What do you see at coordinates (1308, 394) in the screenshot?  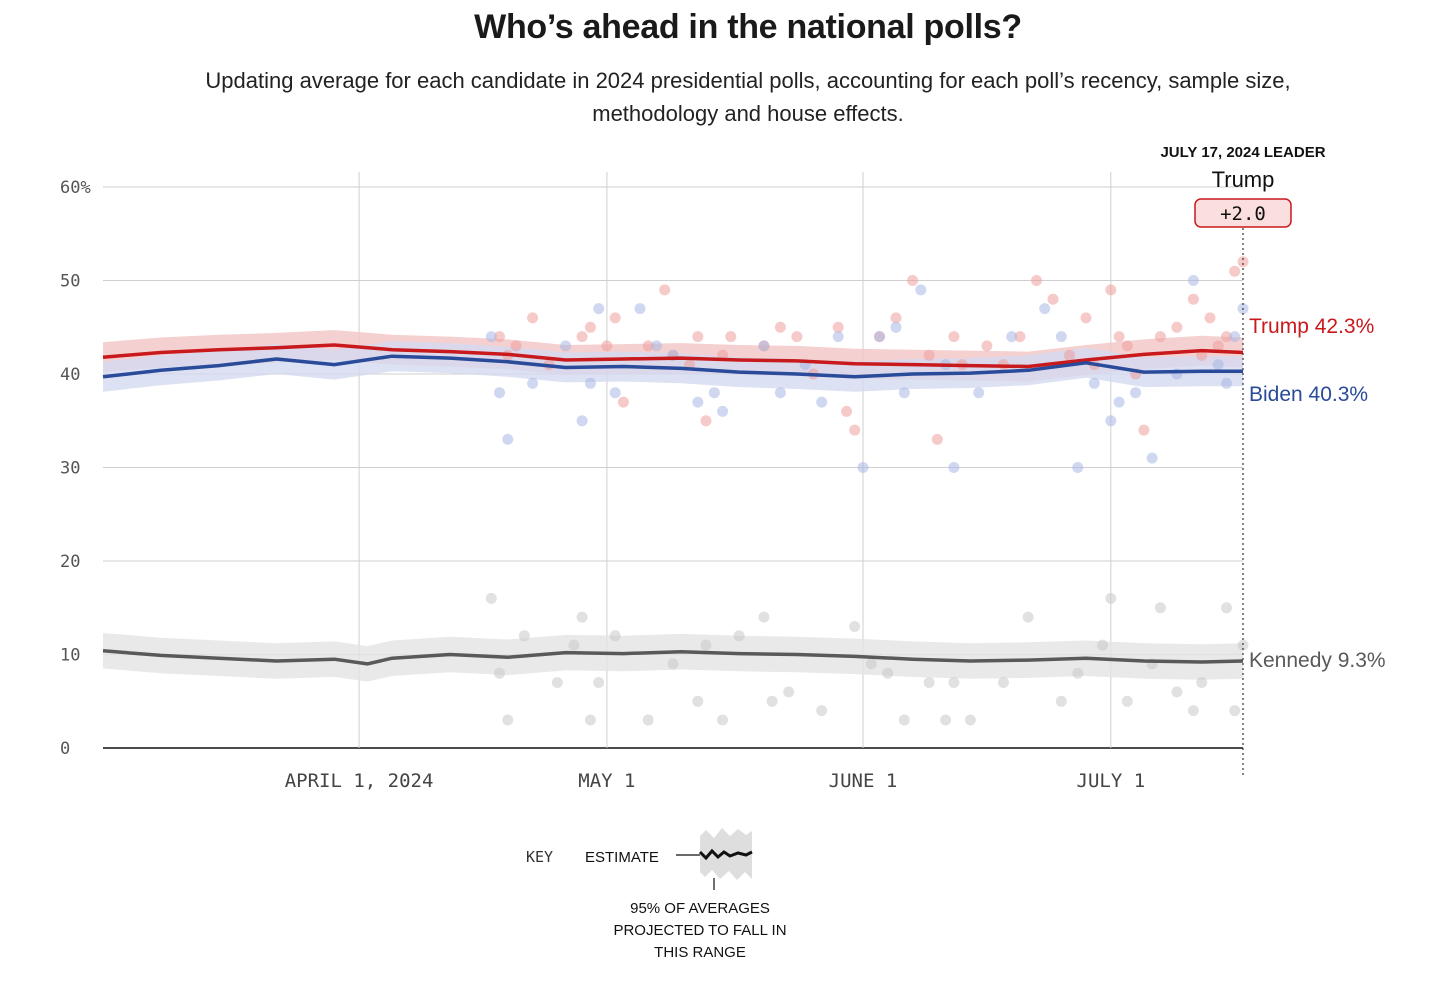 I see `biden-end-label: Biden 40.3%` at bounding box center [1308, 394].